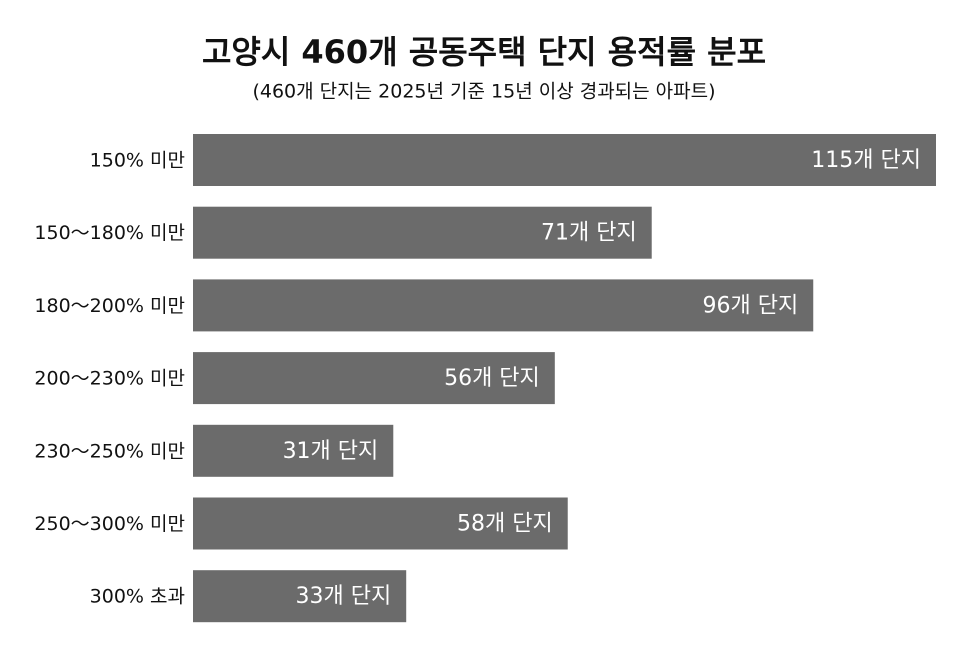 The height and width of the screenshot is (648, 969). What do you see at coordinates (589, 233) in the screenshot?
I see `value-label: 71개 단지` at bounding box center [589, 233].